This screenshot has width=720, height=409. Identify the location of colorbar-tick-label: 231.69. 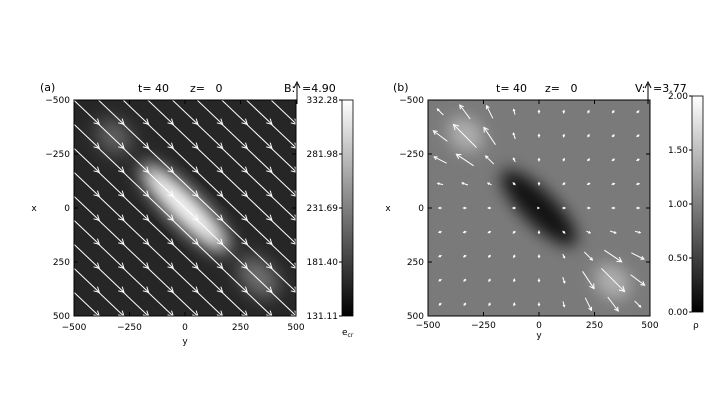
(323, 209).